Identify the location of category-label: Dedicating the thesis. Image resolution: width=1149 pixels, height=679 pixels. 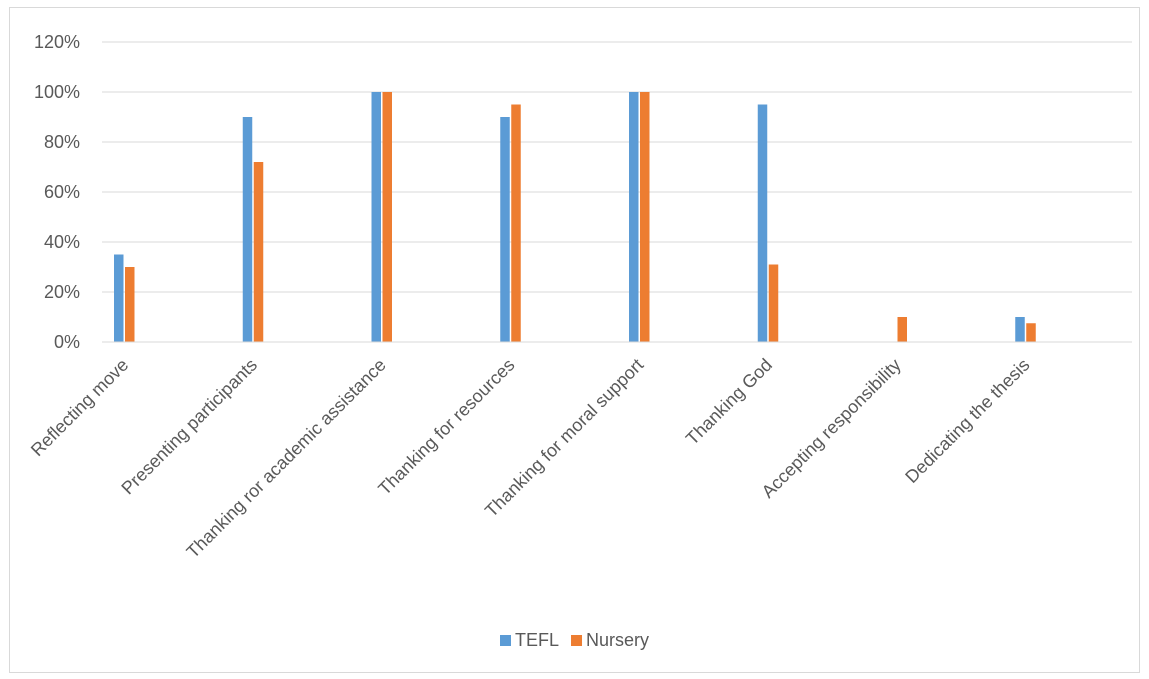
(967, 421).